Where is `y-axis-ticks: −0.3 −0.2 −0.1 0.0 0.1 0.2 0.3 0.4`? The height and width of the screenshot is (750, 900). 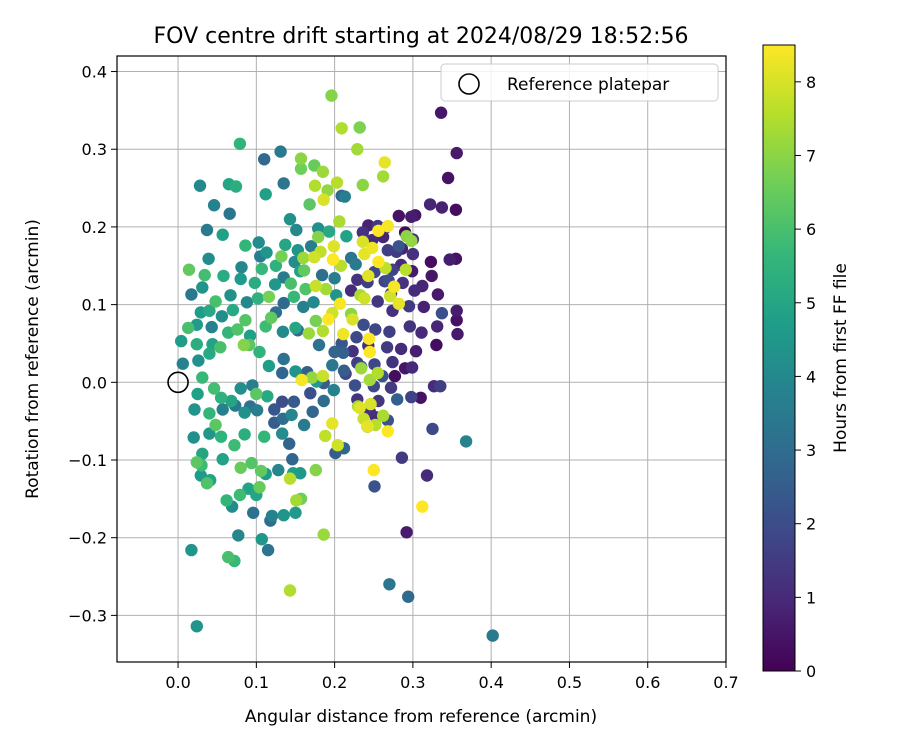 y-axis-ticks: −0.3 −0.2 −0.1 0.0 0.1 0.2 0.3 0.4 is located at coordinates (92, 344).